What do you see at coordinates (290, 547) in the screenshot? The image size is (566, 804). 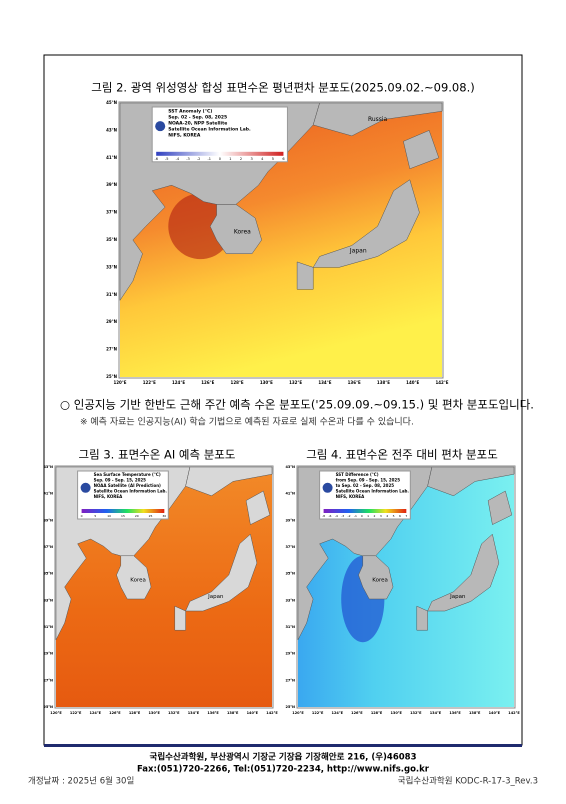 I see `lat-label: 37°N` at bounding box center [290, 547].